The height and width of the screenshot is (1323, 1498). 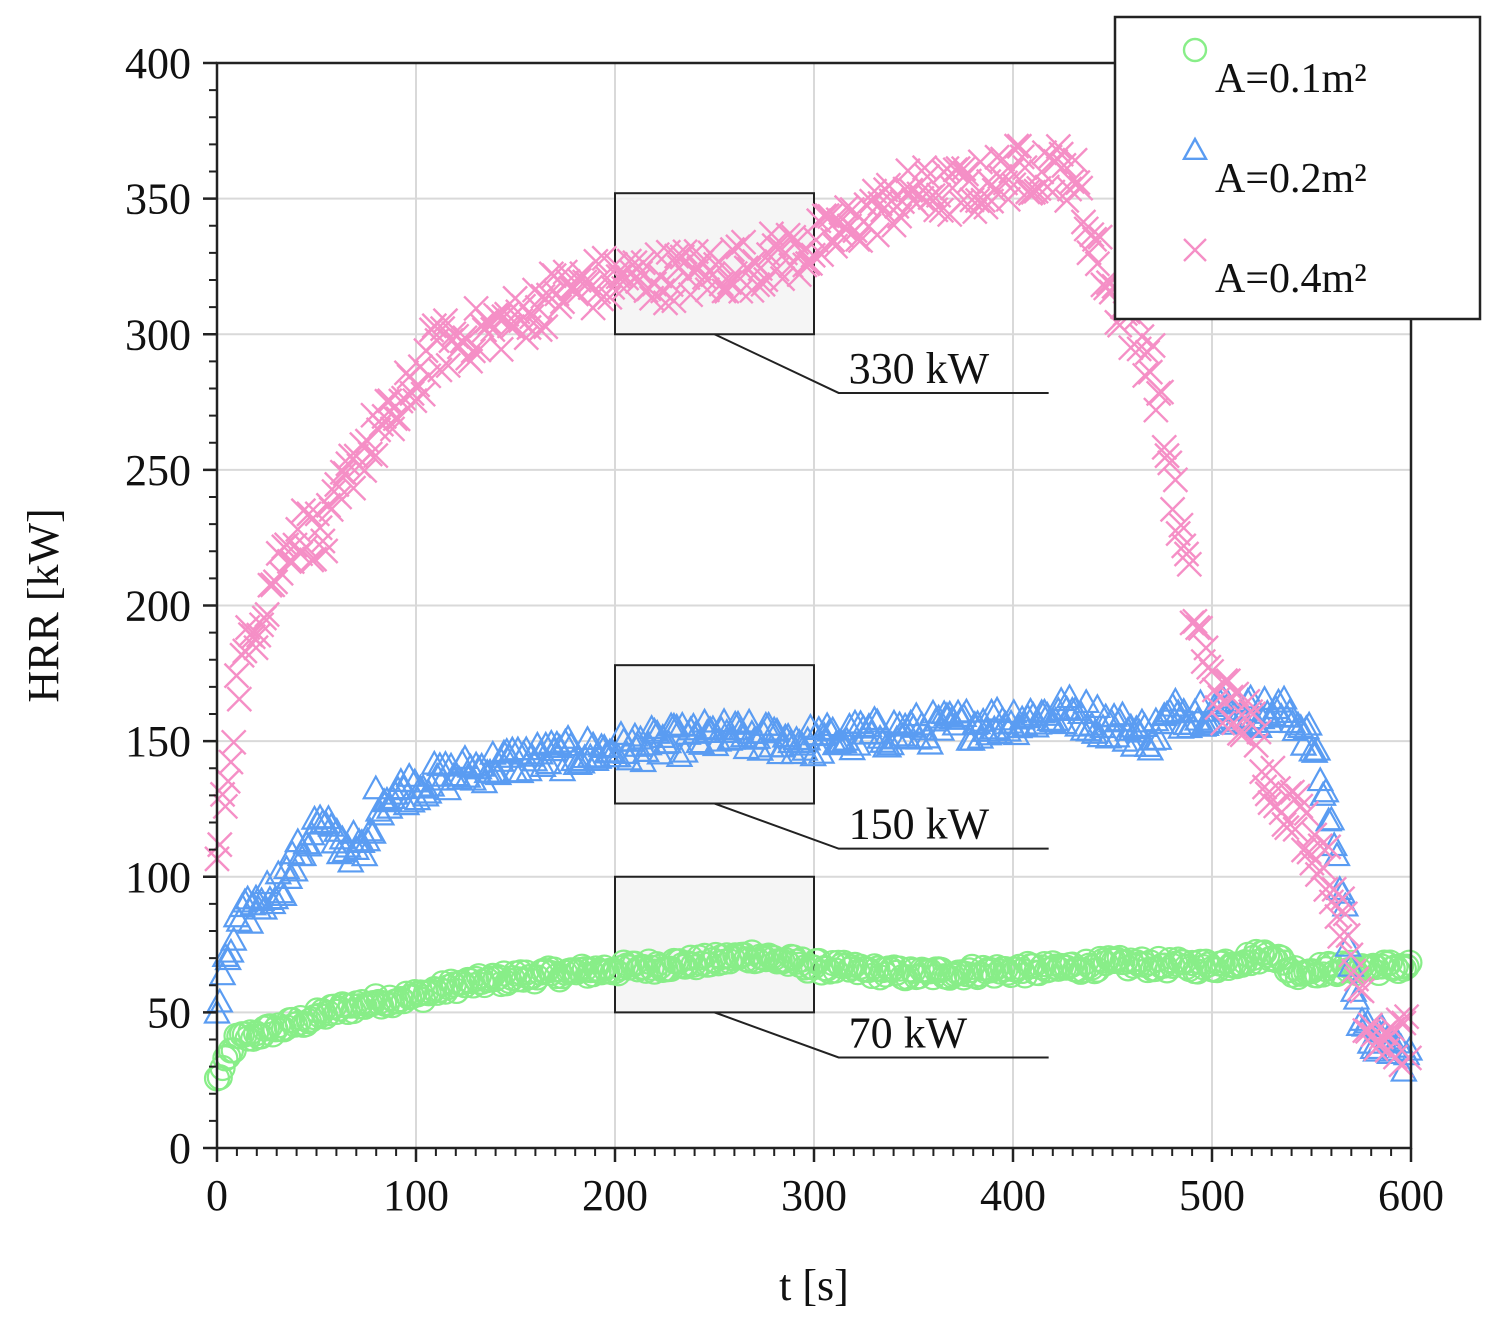 I want to click on y-tick-label: 350, so click(x=158, y=199).